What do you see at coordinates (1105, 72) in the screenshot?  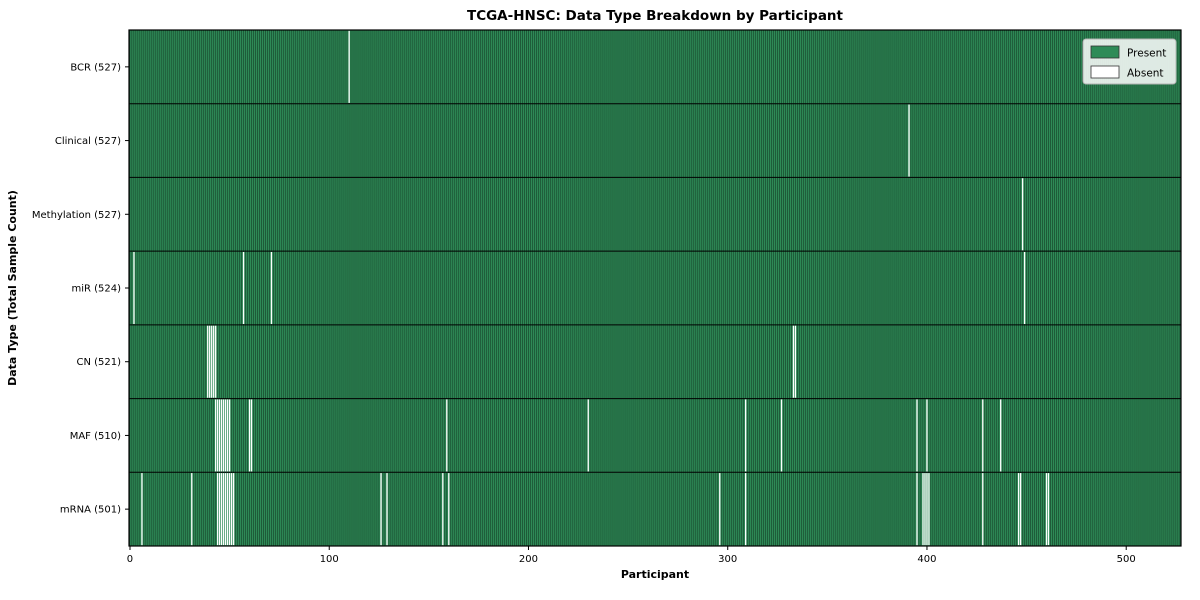 I see `legend-swatch-absent` at bounding box center [1105, 72].